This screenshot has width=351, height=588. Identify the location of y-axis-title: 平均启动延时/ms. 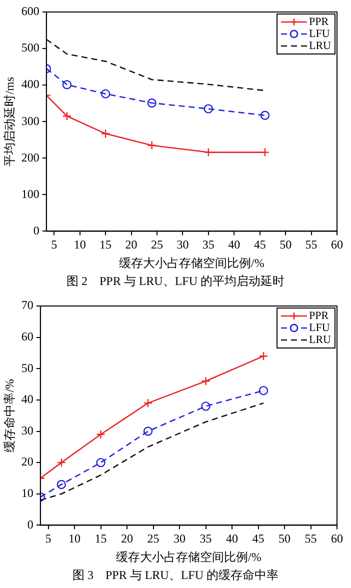
(9, 121).